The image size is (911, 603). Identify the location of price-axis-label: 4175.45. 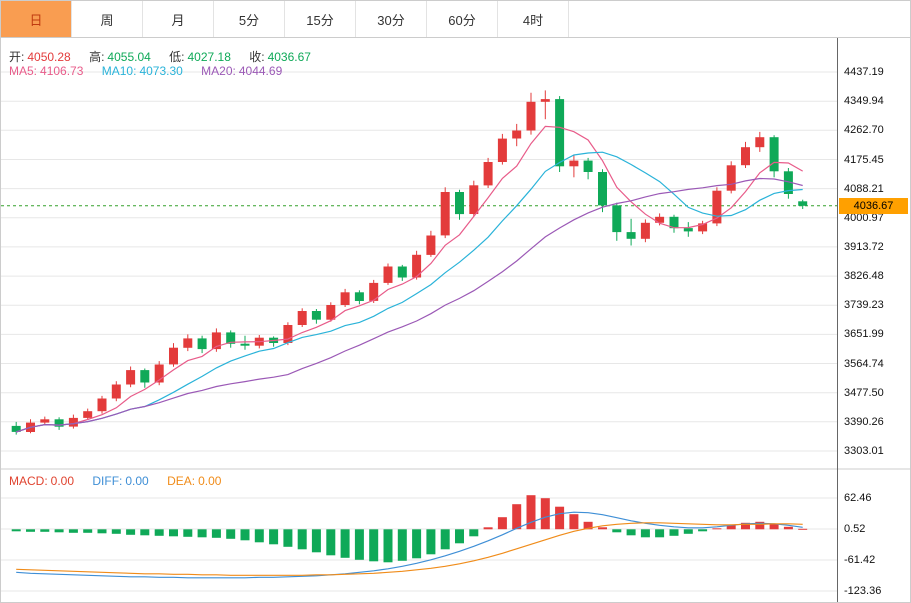
(864, 159).